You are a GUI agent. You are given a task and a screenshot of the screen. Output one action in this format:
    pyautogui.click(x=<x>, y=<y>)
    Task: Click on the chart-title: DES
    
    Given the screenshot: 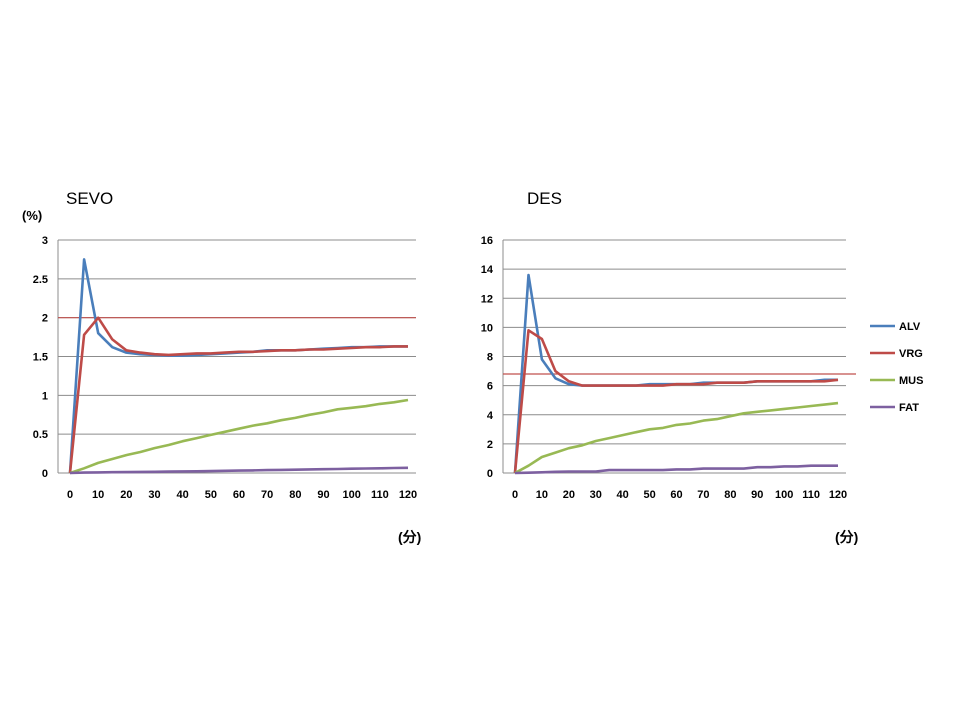 What is the action you would take?
    pyautogui.click(x=544, y=198)
    